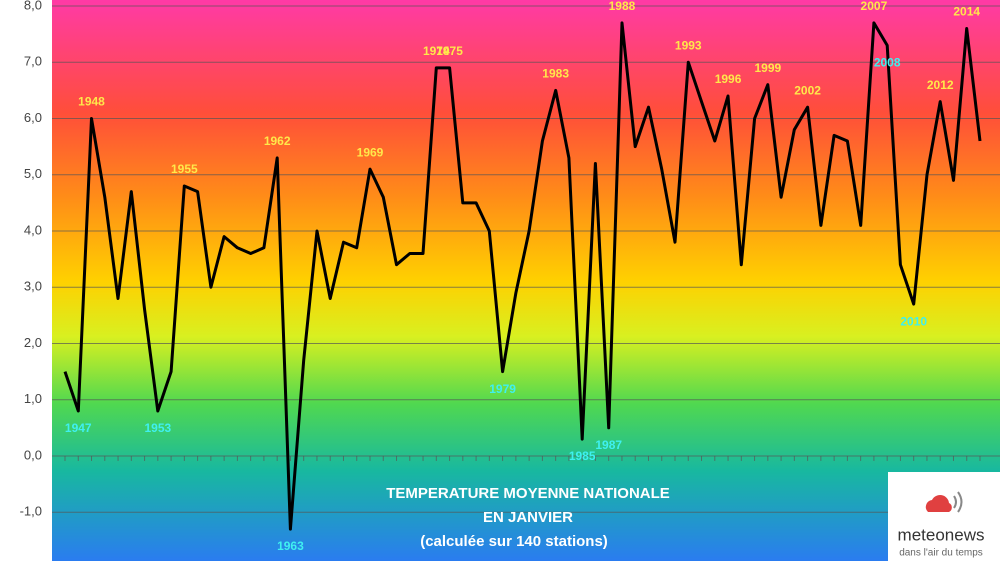 This screenshot has width=1000, height=561. Describe the element at coordinates (941, 534) in the screenshot. I see `logo-name: meteonews` at that location.